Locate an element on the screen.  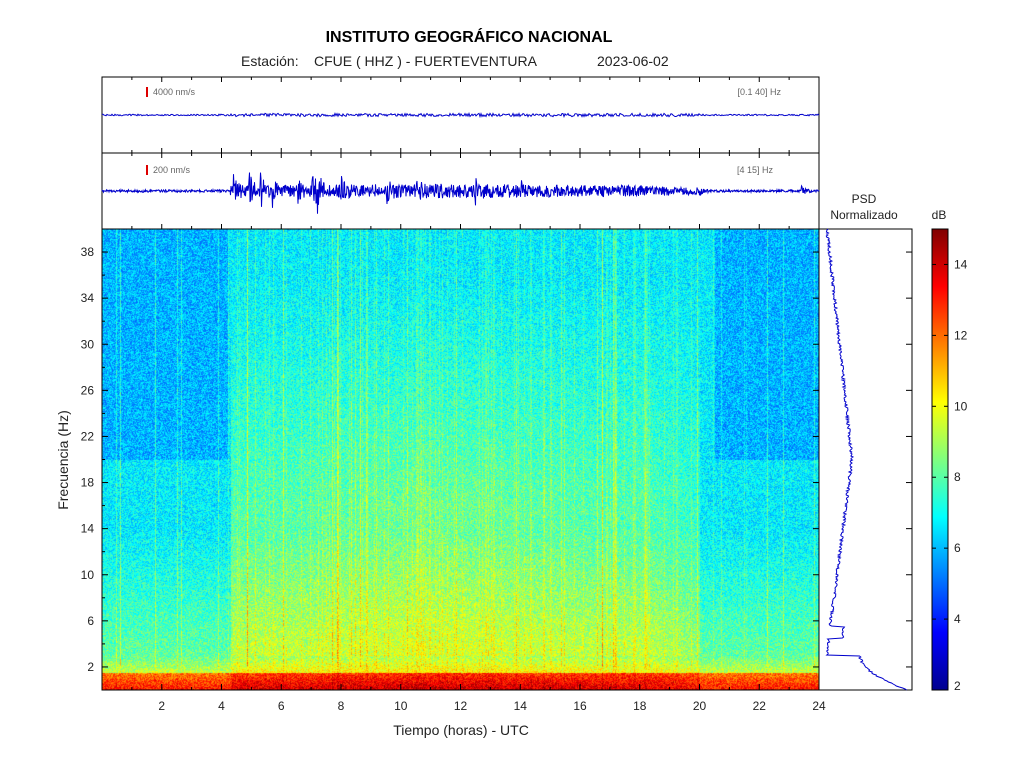
x-tick-label: 14 is located at coordinates (521, 706).